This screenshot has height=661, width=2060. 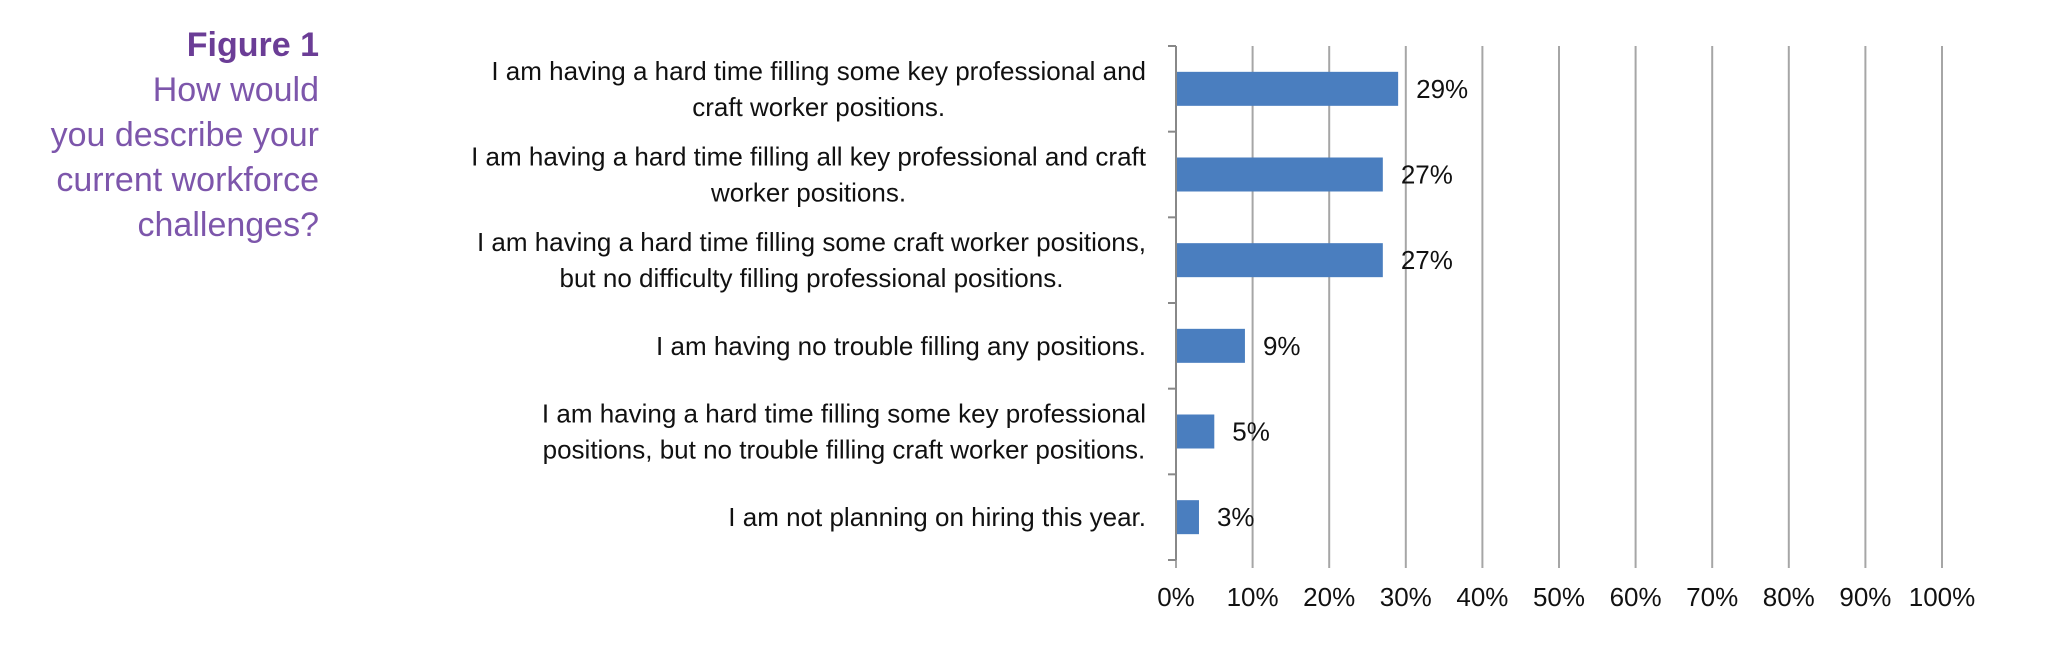 I want to click on data-label: 29%, so click(x=1442, y=89).